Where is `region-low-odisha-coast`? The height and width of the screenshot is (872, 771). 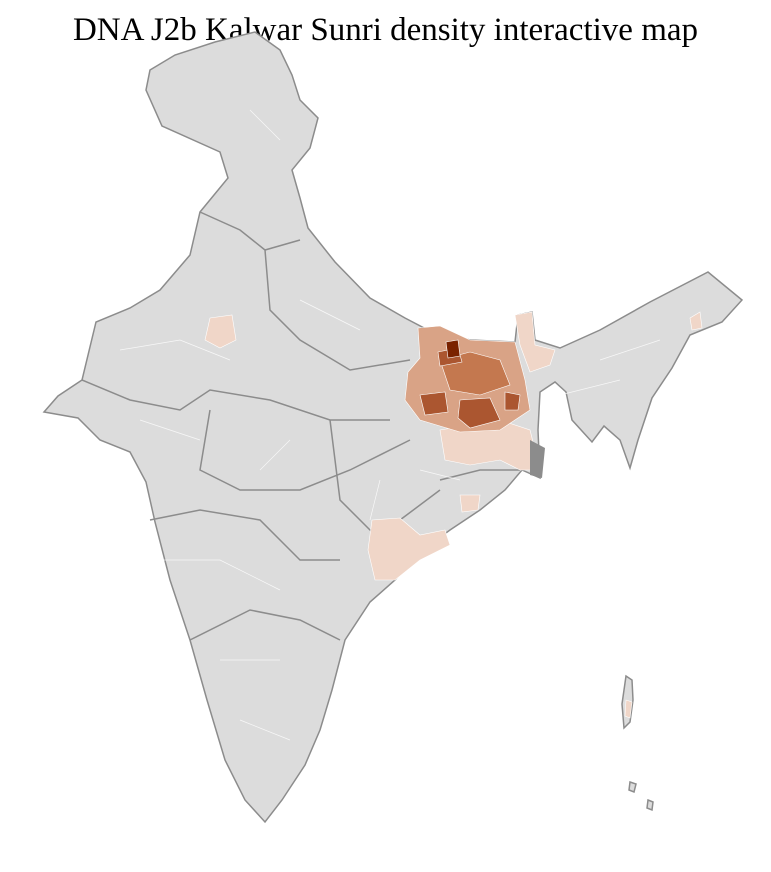 region-low-odisha-coast is located at coordinates (470, 503).